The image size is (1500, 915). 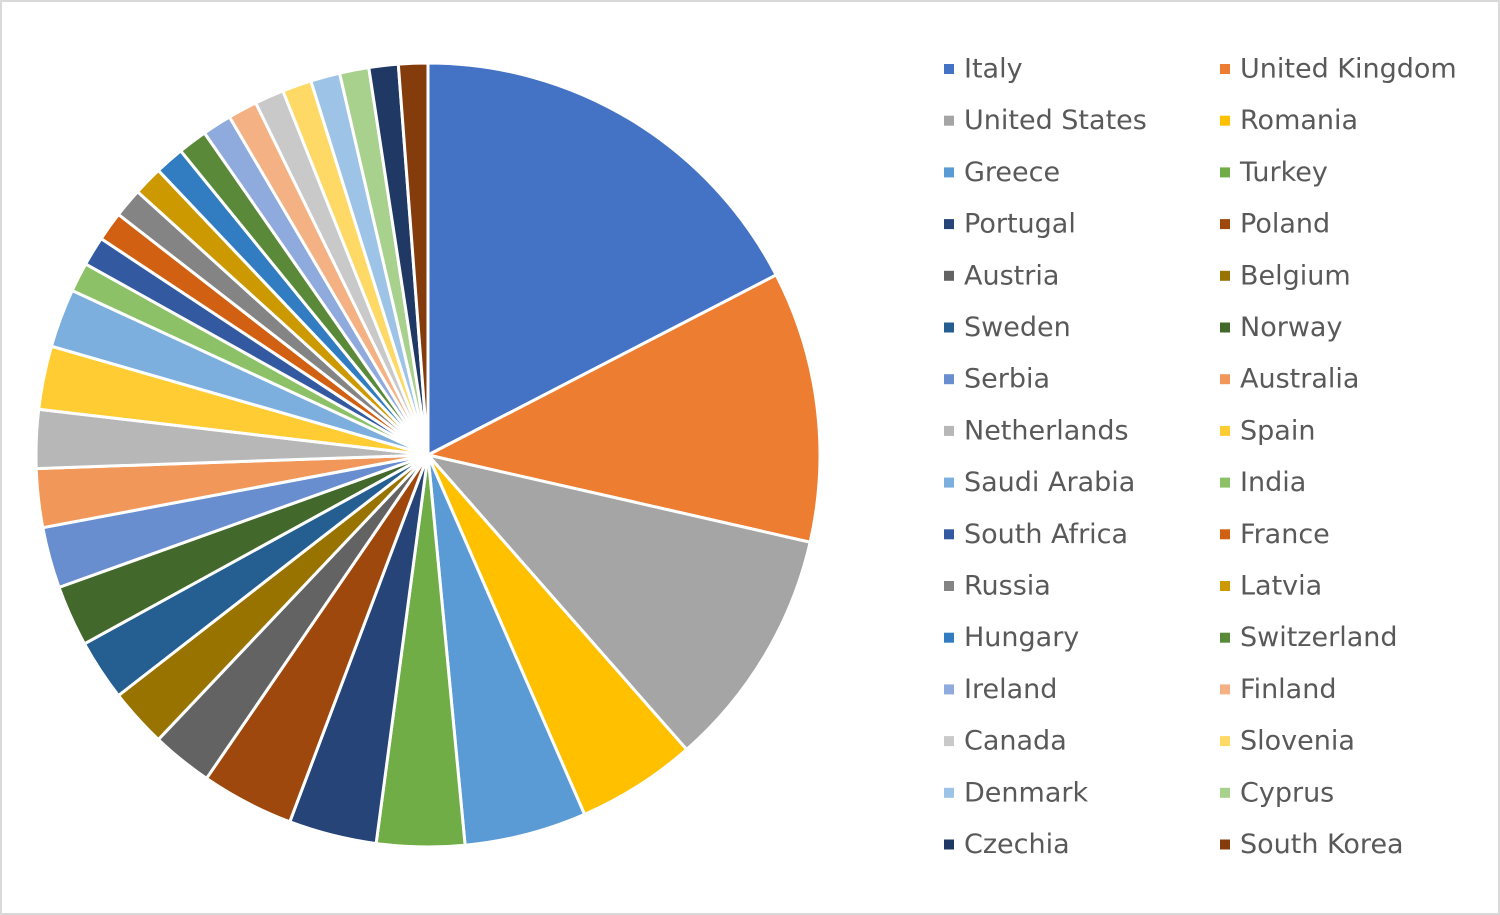 What do you see at coordinates (1287, 792) in the screenshot?
I see `legend-label: Cyprus` at bounding box center [1287, 792].